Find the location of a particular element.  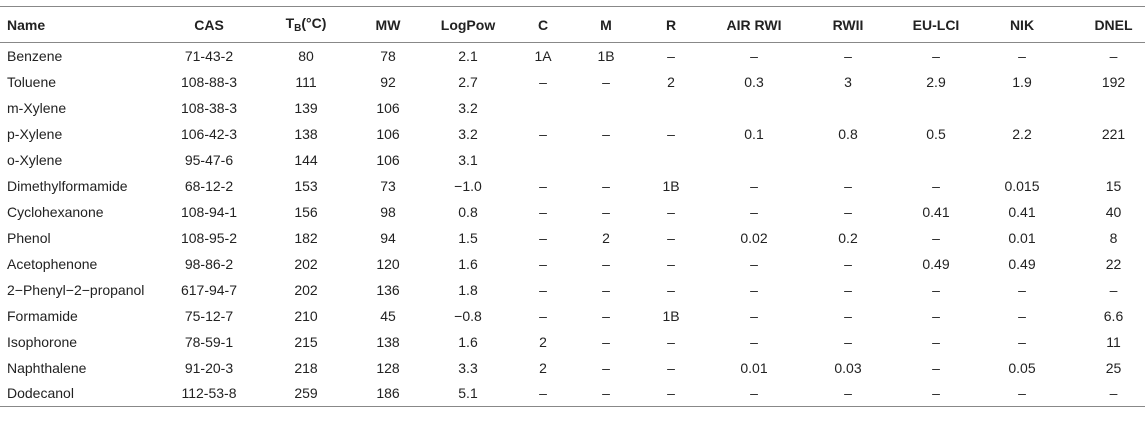

cell-cas: 108-38-3 is located at coordinates (209, 107).